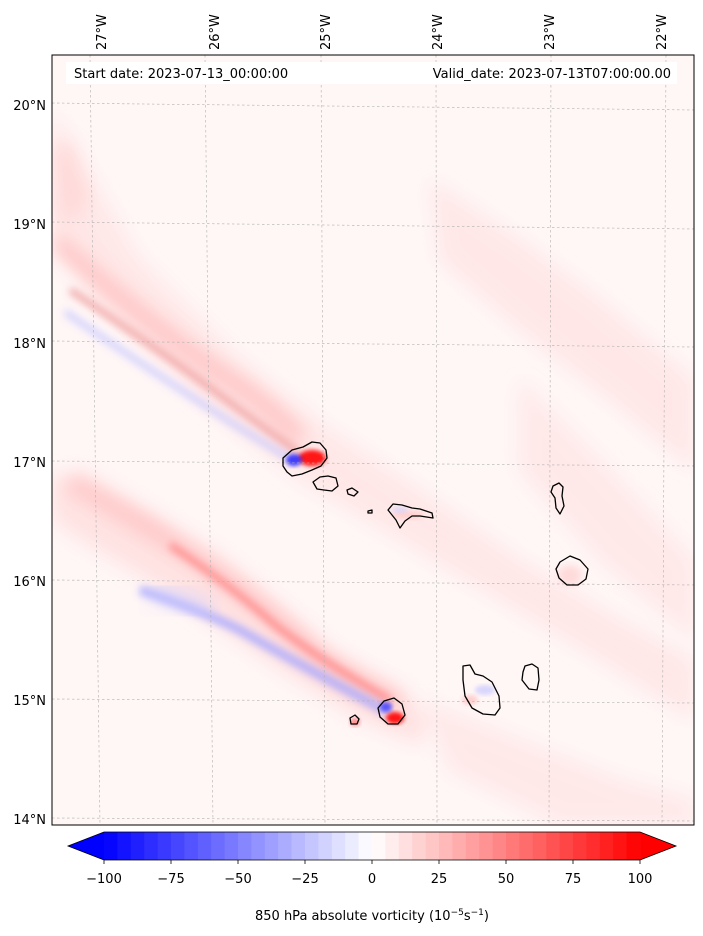 This screenshot has width=703, height=936. Describe the element at coordinates (477, 913) in the screenshot. I see `colorbar-label-exp2: −1` at that location.